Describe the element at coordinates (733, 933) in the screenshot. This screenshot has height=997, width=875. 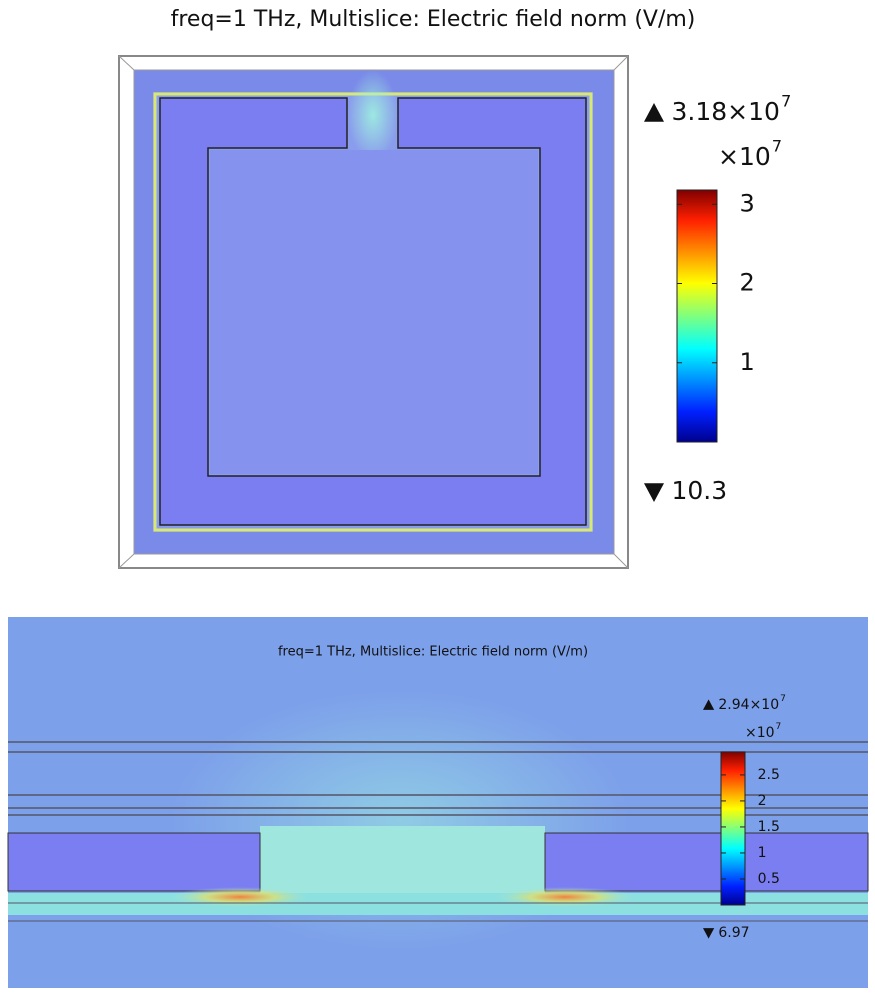
I see `min-label: 6.97` at that location.